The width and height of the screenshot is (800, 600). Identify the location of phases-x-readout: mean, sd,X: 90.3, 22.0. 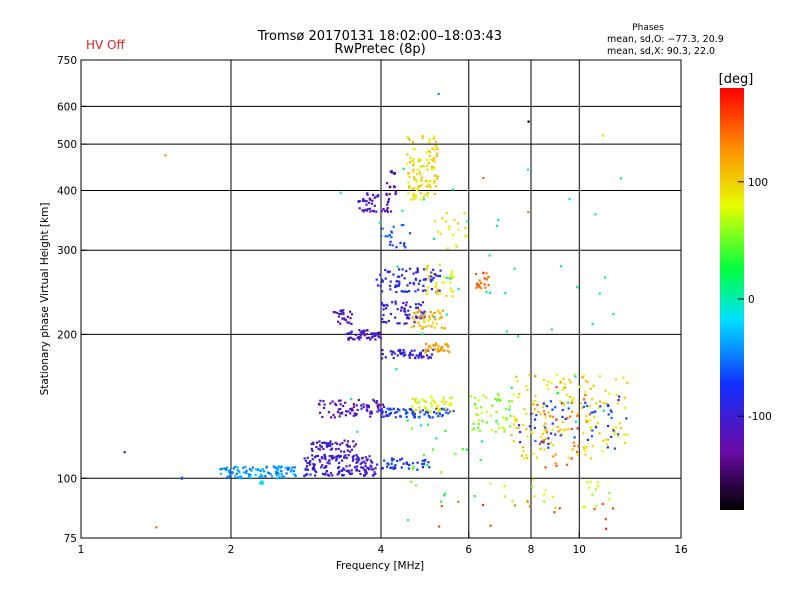
(661, 51).